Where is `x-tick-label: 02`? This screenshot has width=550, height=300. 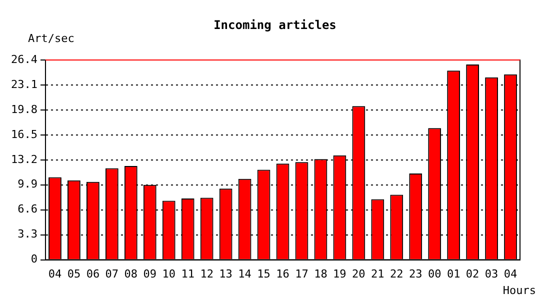 x-tick-label: 02 is located at coordinates (473, 273).